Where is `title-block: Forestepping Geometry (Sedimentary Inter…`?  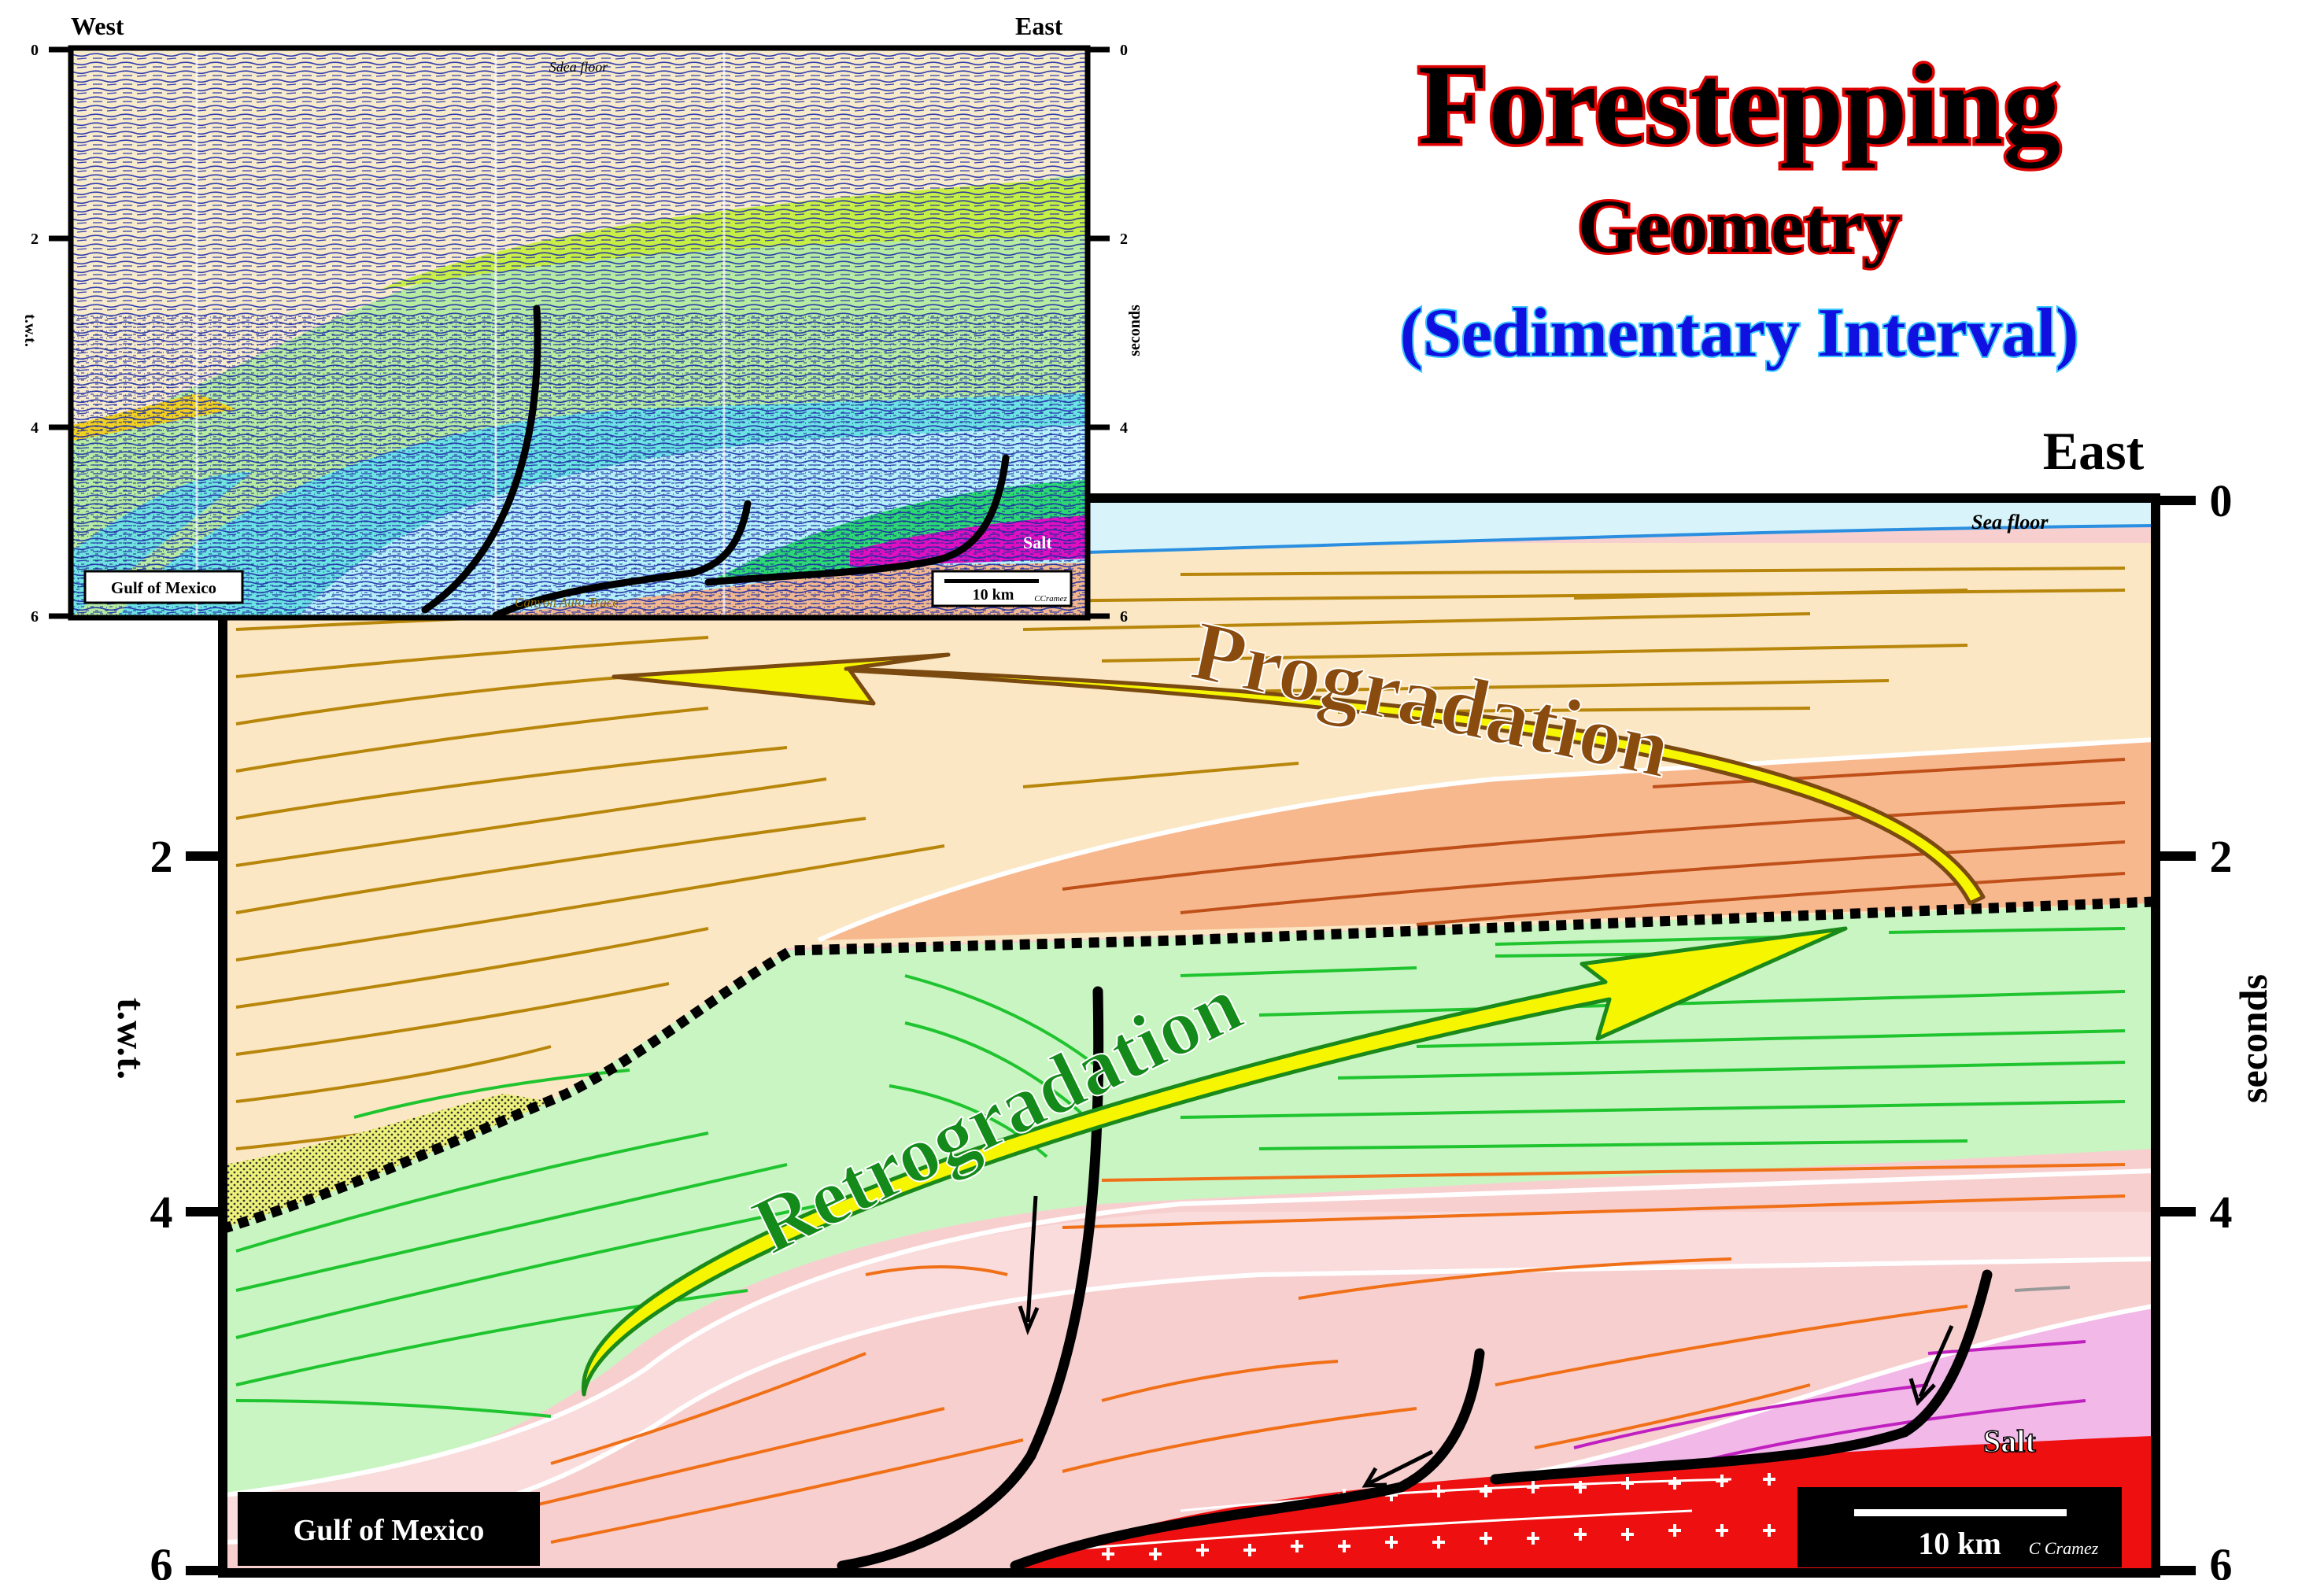
title-block: Forestepping Geometry (Sedimentary Inter… is located at coordinates (1739, 206).